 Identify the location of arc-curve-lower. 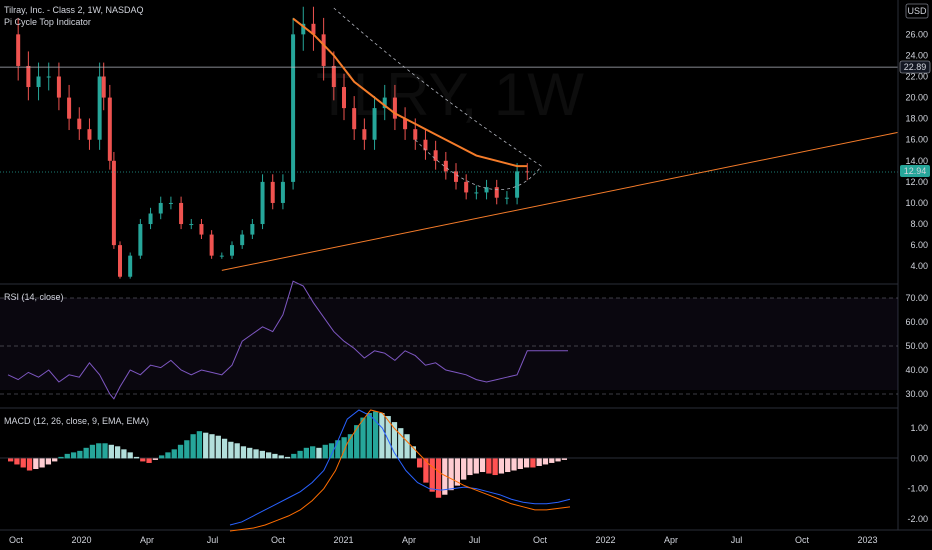
(478, 165).